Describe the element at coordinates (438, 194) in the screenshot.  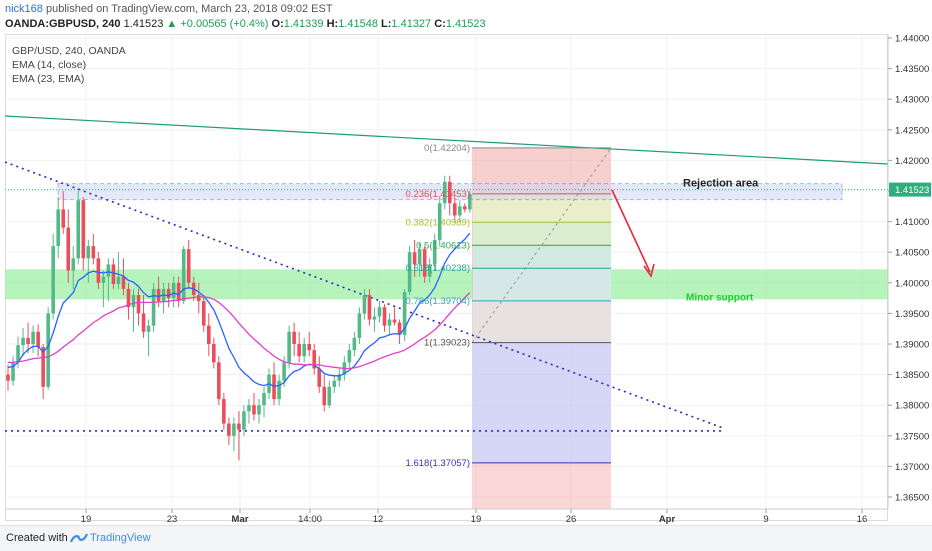
I see `fib-level-label: 0.236(1.41453)` at that location.